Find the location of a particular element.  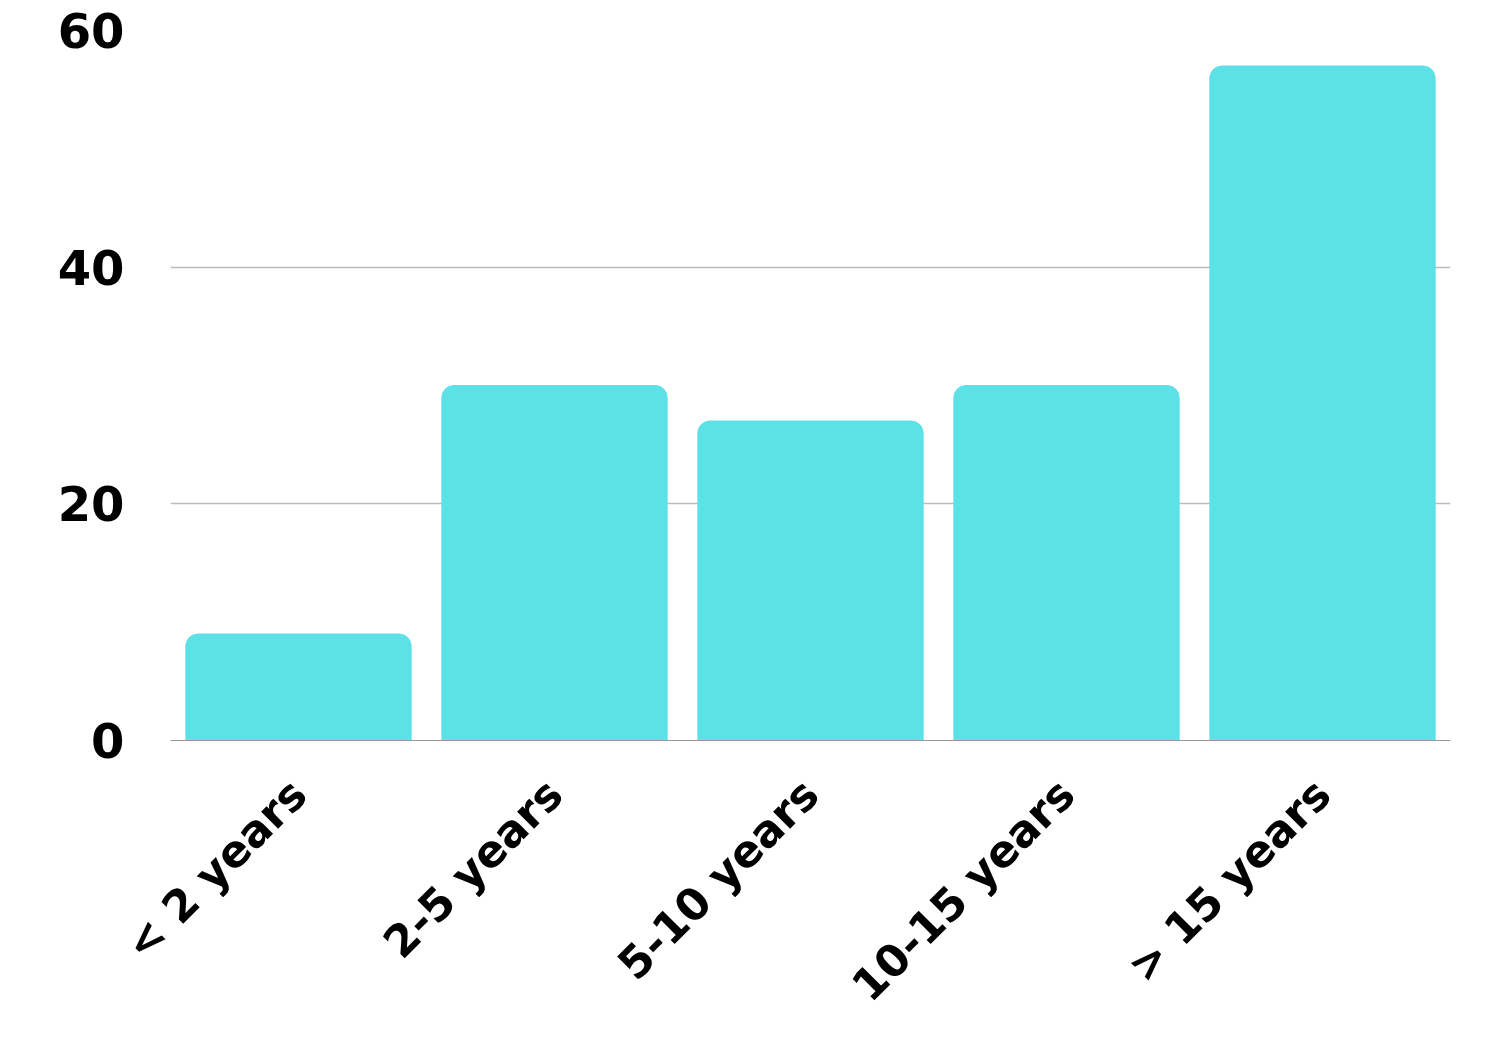

y-tick-label: 60 is located at coordinates (91, 31).